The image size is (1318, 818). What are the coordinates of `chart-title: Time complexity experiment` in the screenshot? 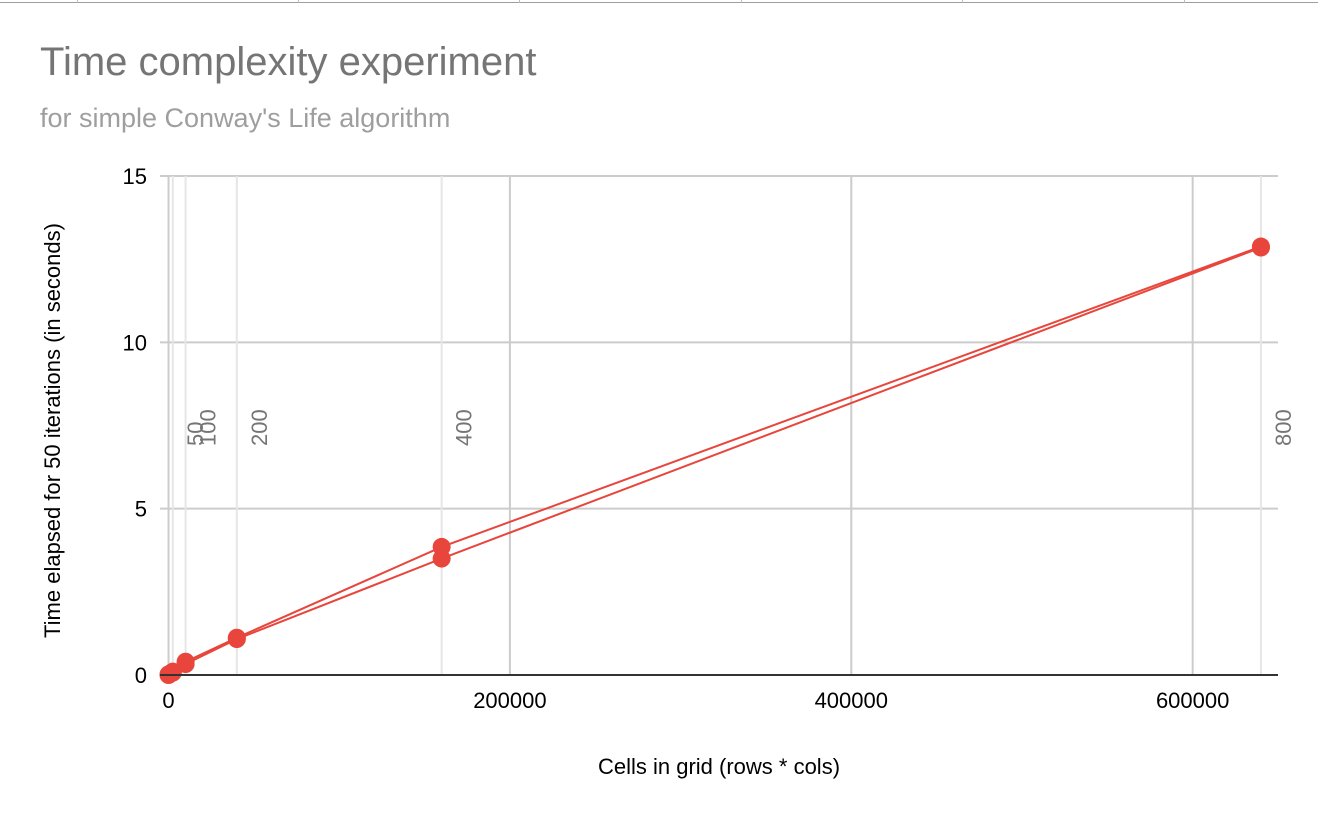 It's located at (288, 62).